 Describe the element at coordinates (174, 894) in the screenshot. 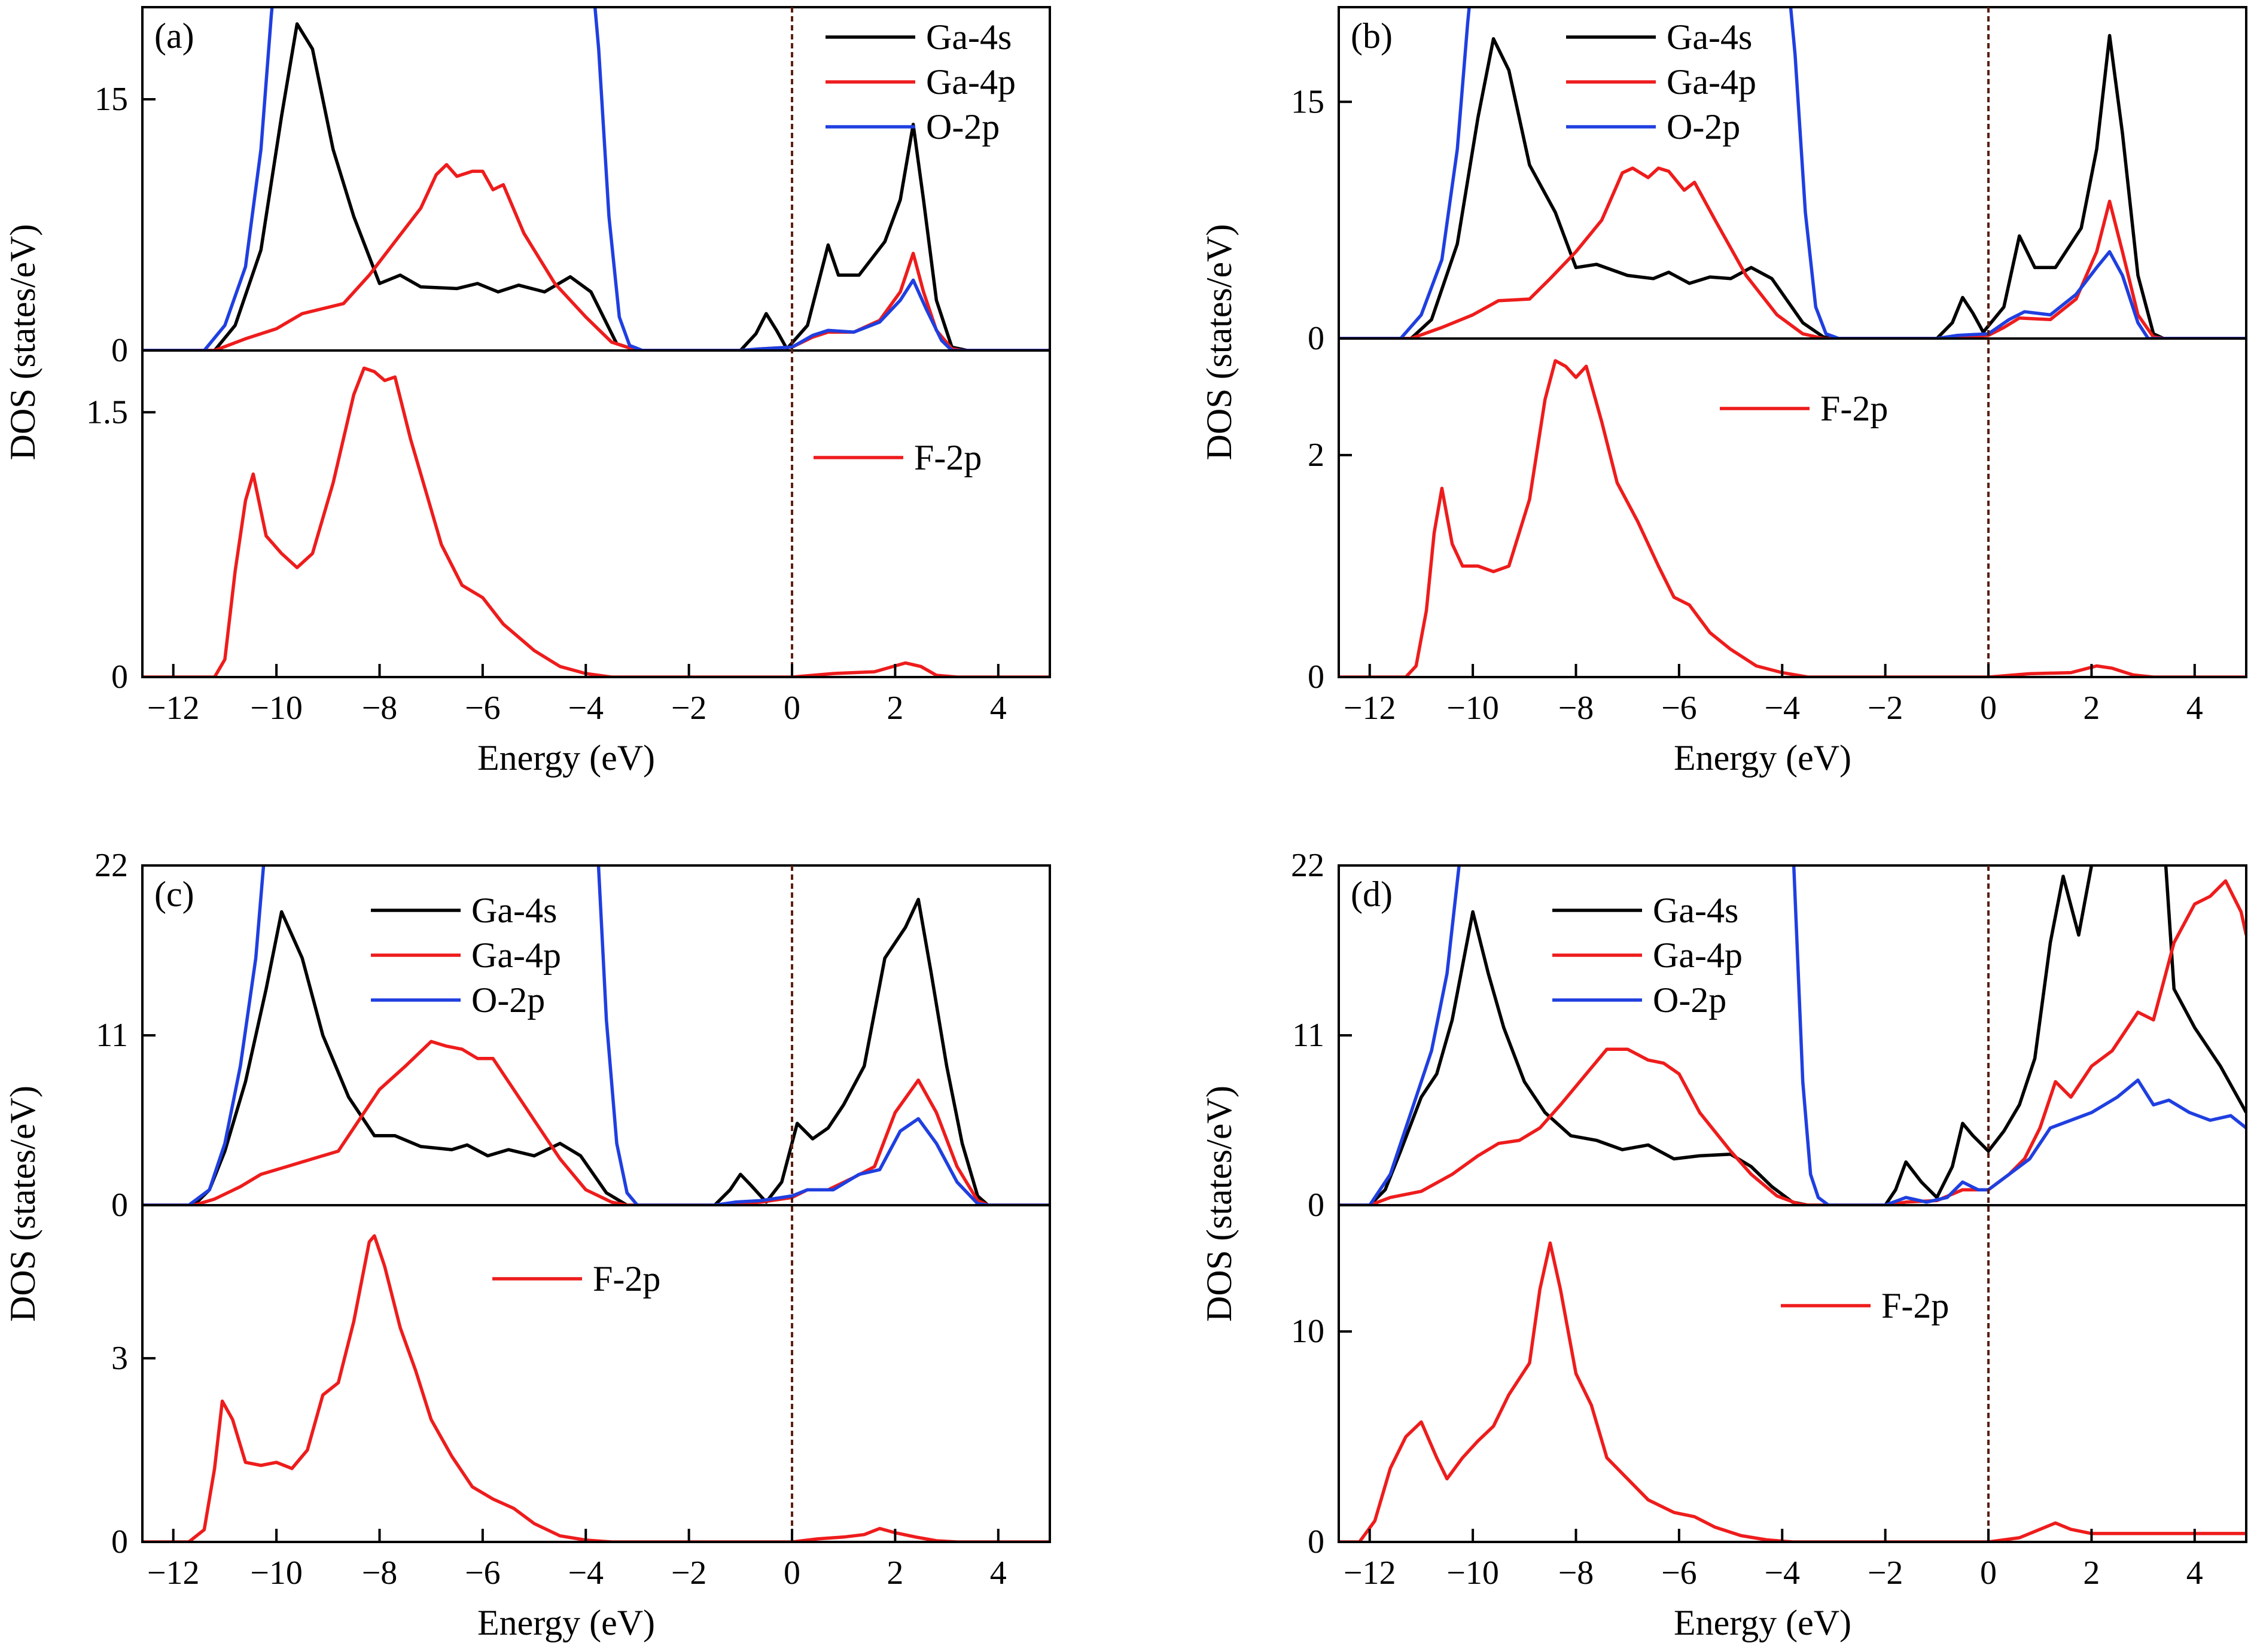

I see `panel-label: (c)` at that location.